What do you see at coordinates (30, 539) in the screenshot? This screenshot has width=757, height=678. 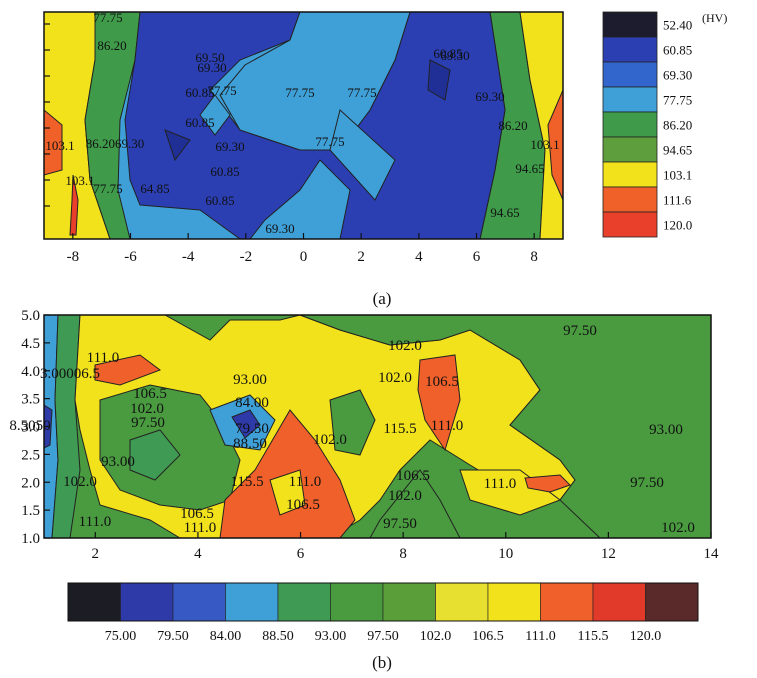 I see `panel-b-y-tick-label: 1.0` at bounding box center [30, 539].